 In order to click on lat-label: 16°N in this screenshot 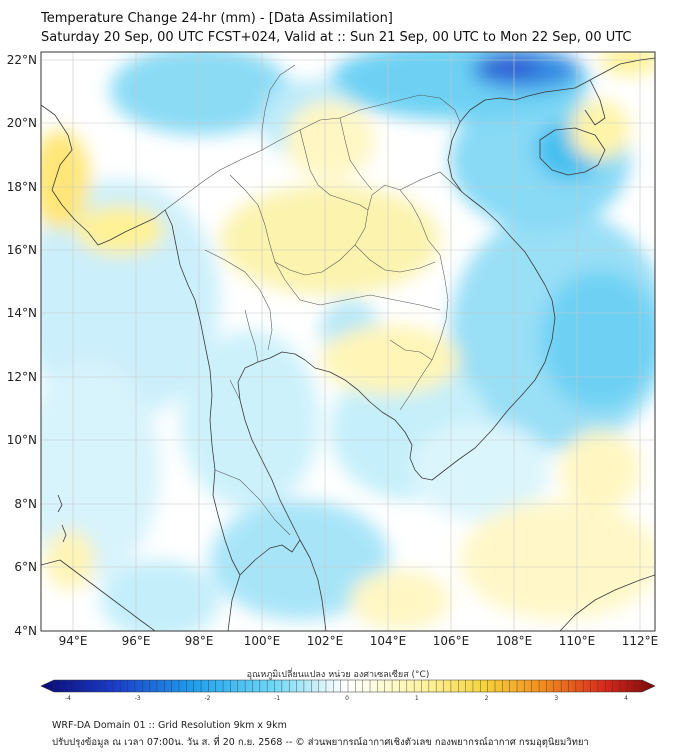, I will do `click(22, 250)`.